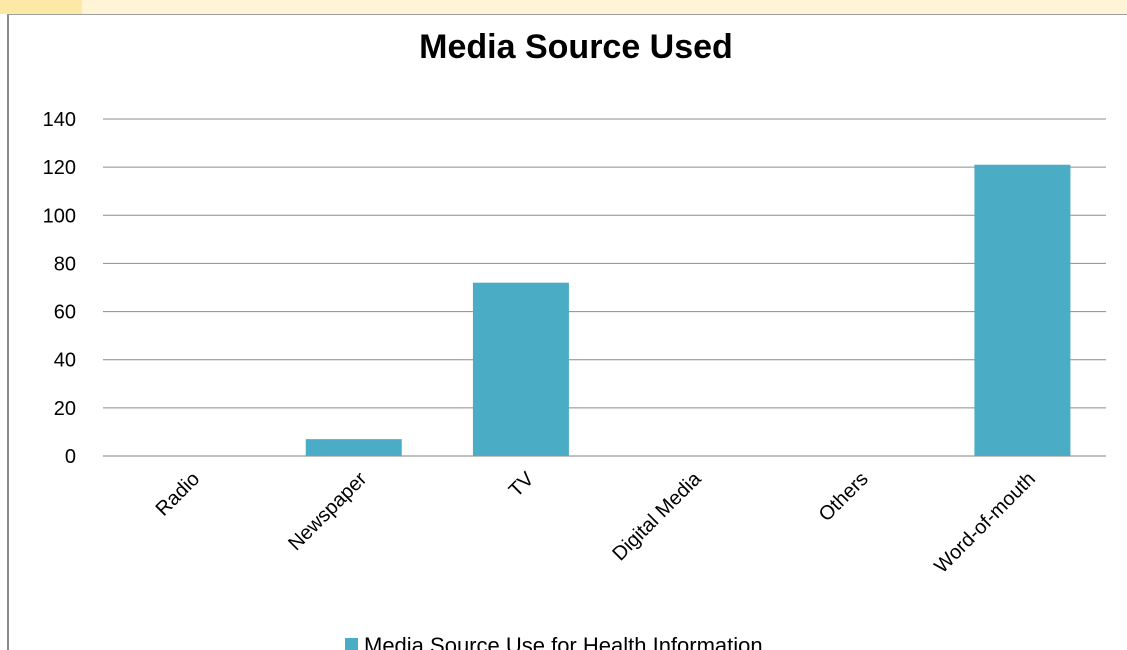 The height and width of the screenshot is (650, 1127). Describe the element at coordinates (59, 120) in the screenshot. I see `y-tick-label: 140` at that location.